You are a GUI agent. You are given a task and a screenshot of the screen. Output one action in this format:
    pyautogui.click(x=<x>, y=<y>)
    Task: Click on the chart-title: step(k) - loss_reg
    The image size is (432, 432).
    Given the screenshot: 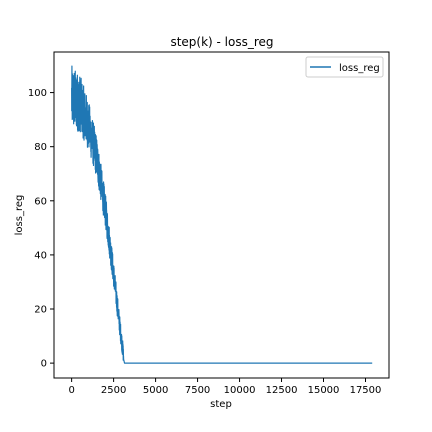 What is the action you would take?
    pyautogui.click(x=221, y=42)
    